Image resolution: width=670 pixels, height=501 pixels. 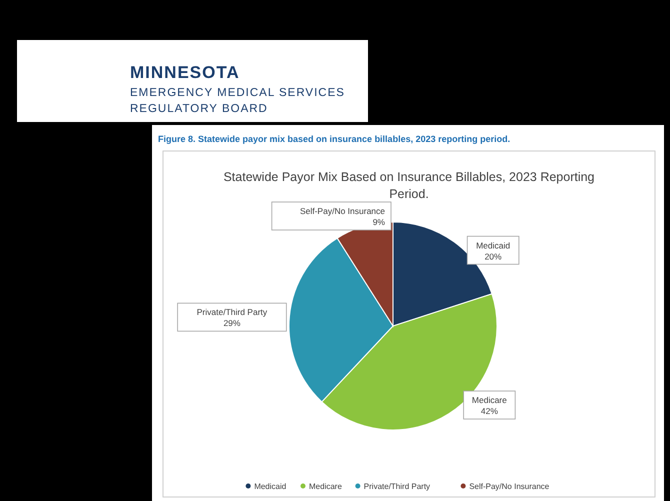 I want to click on text: REGULATORY BOARD, so click(x=199, y=109).